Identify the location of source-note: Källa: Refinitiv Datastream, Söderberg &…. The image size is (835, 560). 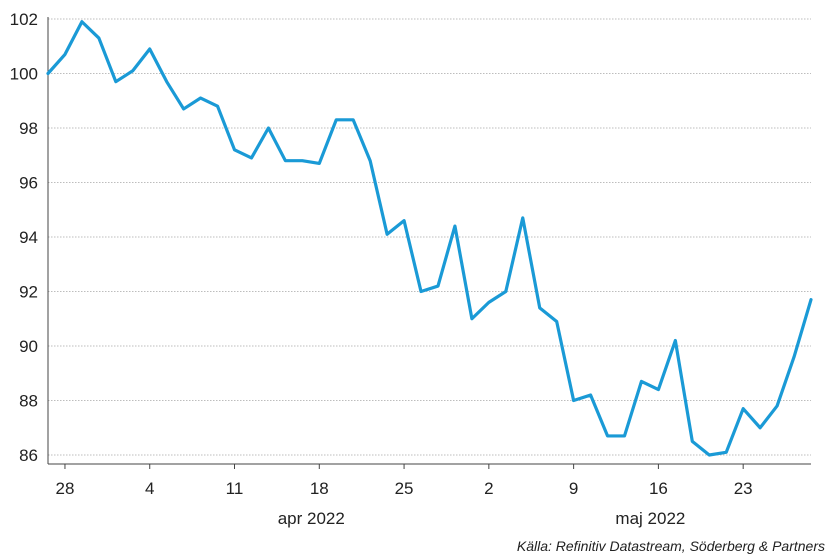
(670, 546).